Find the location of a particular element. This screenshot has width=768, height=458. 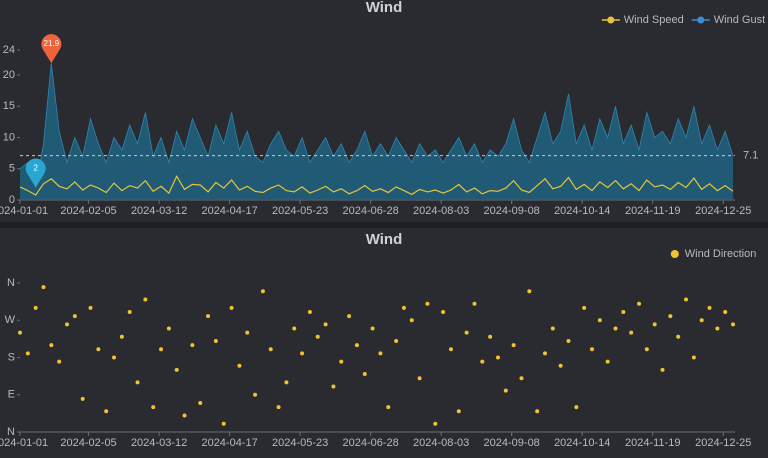

x-tick-label: 2024-03-12 is located at coordinates (159, 211).